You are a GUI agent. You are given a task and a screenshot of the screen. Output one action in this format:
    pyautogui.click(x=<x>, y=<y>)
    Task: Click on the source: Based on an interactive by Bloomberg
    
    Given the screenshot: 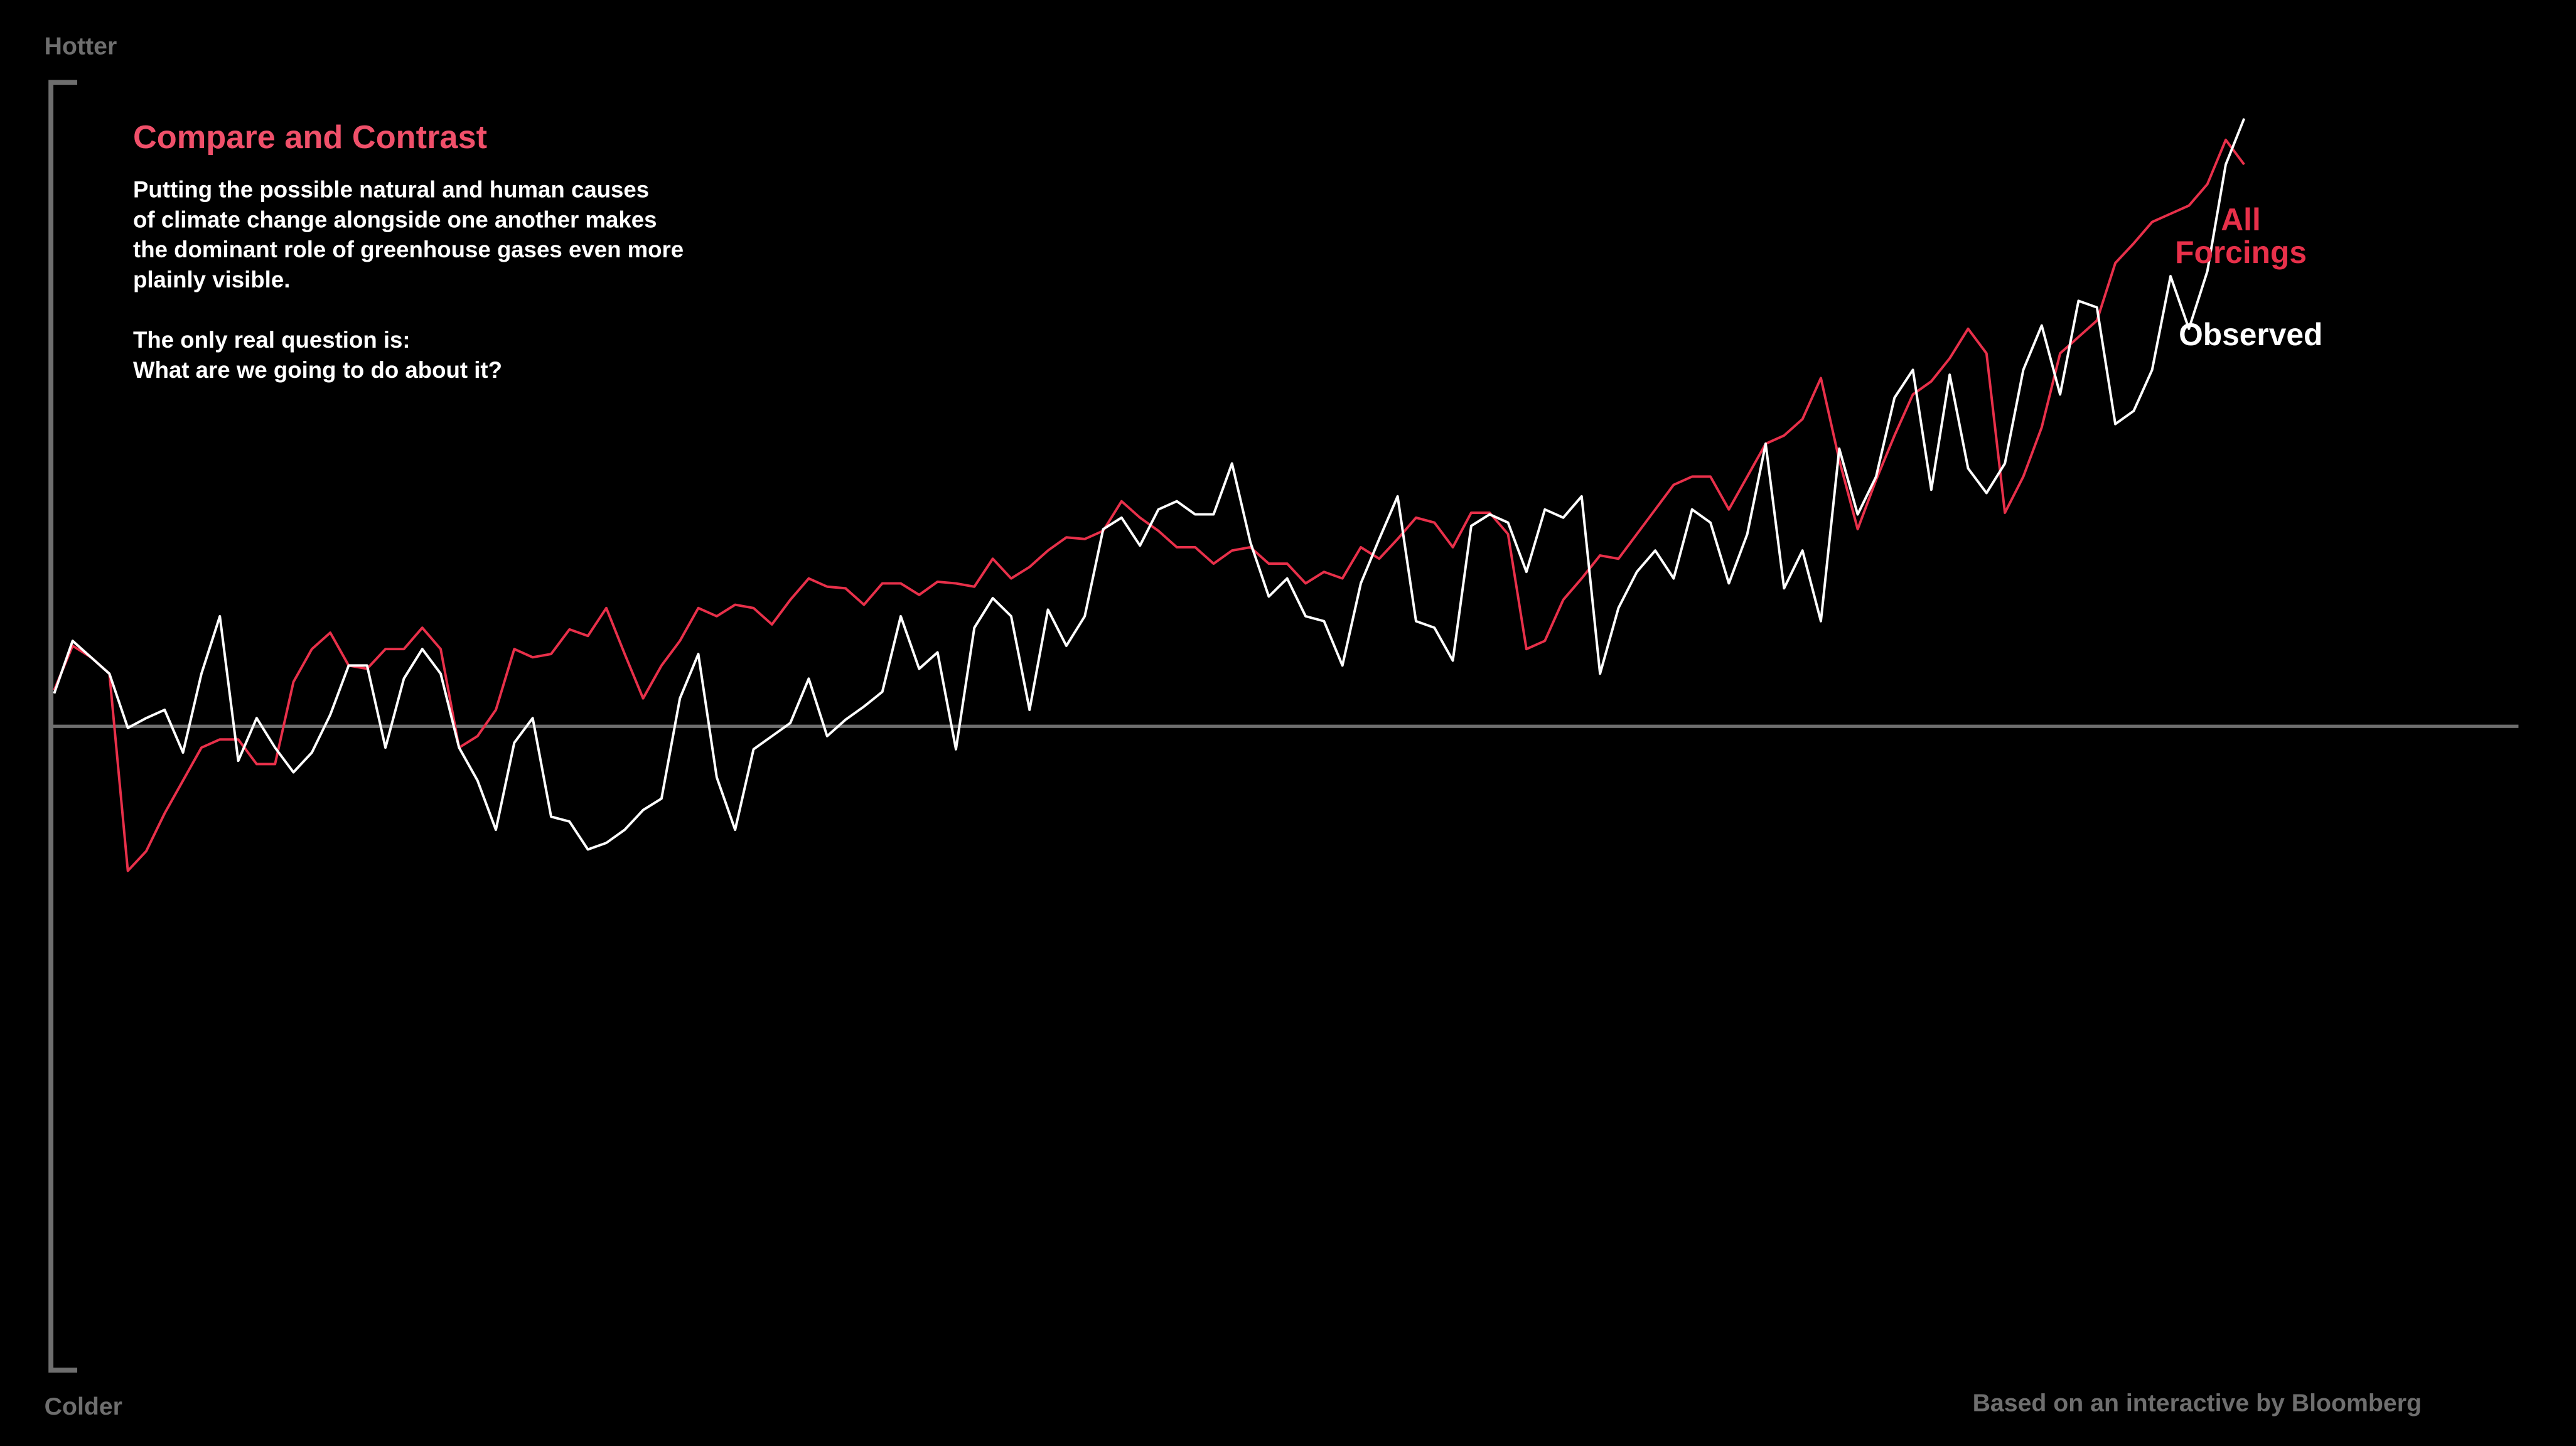 What is the action you would take?
    pyautogui.click(x=2197, y=1403)
    